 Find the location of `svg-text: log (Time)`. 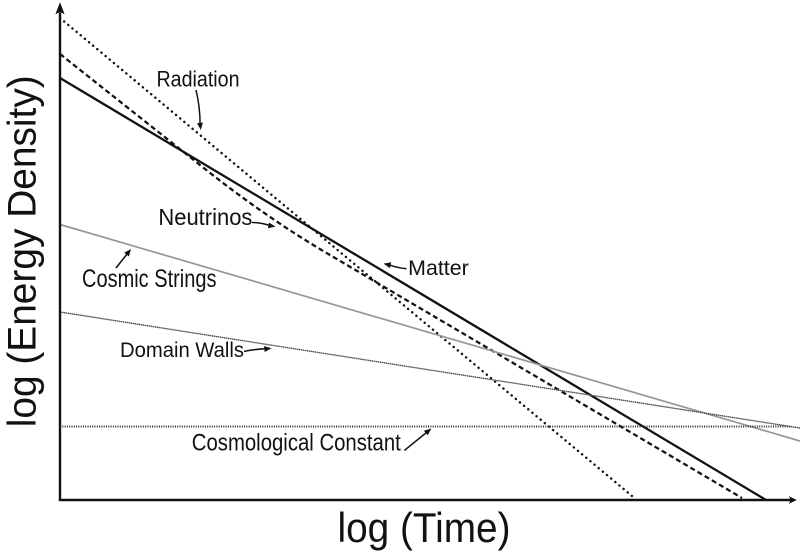

svg-text: log (Time) is located at coordinates (424, 527).